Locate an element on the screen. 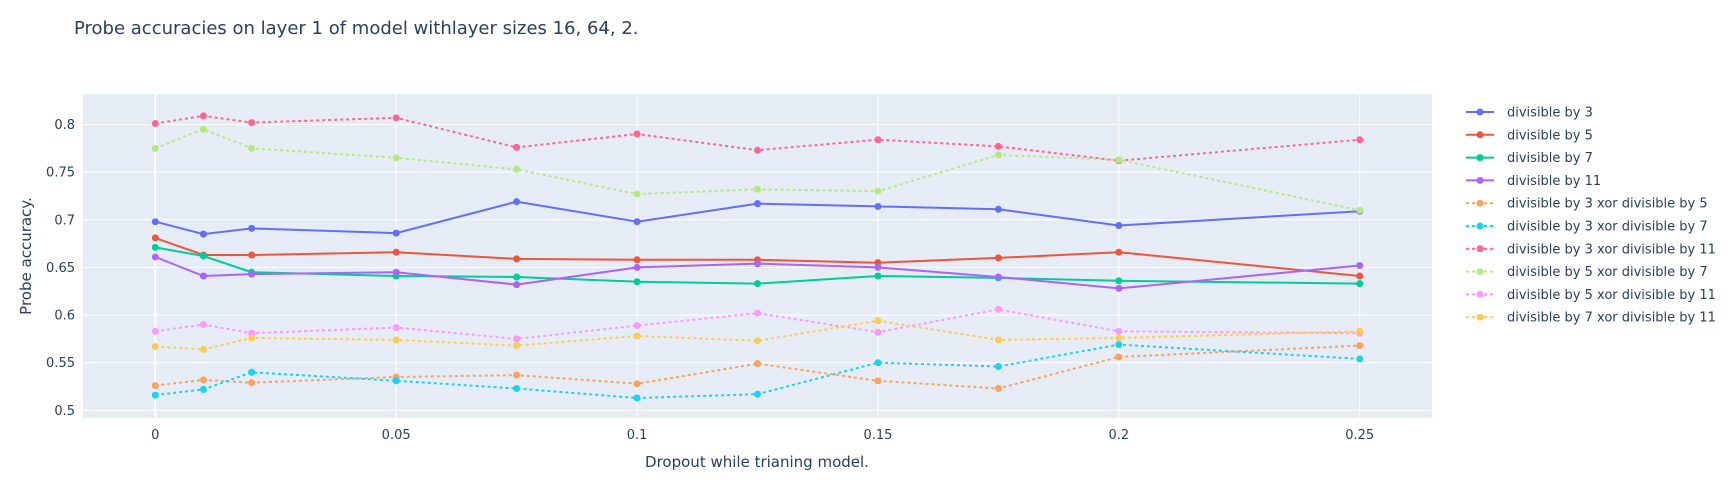 This screenshot has width=1728, height=501. legend-item: divisible by 3 xor divisible by 5 is located at coordinates (1587, 204).